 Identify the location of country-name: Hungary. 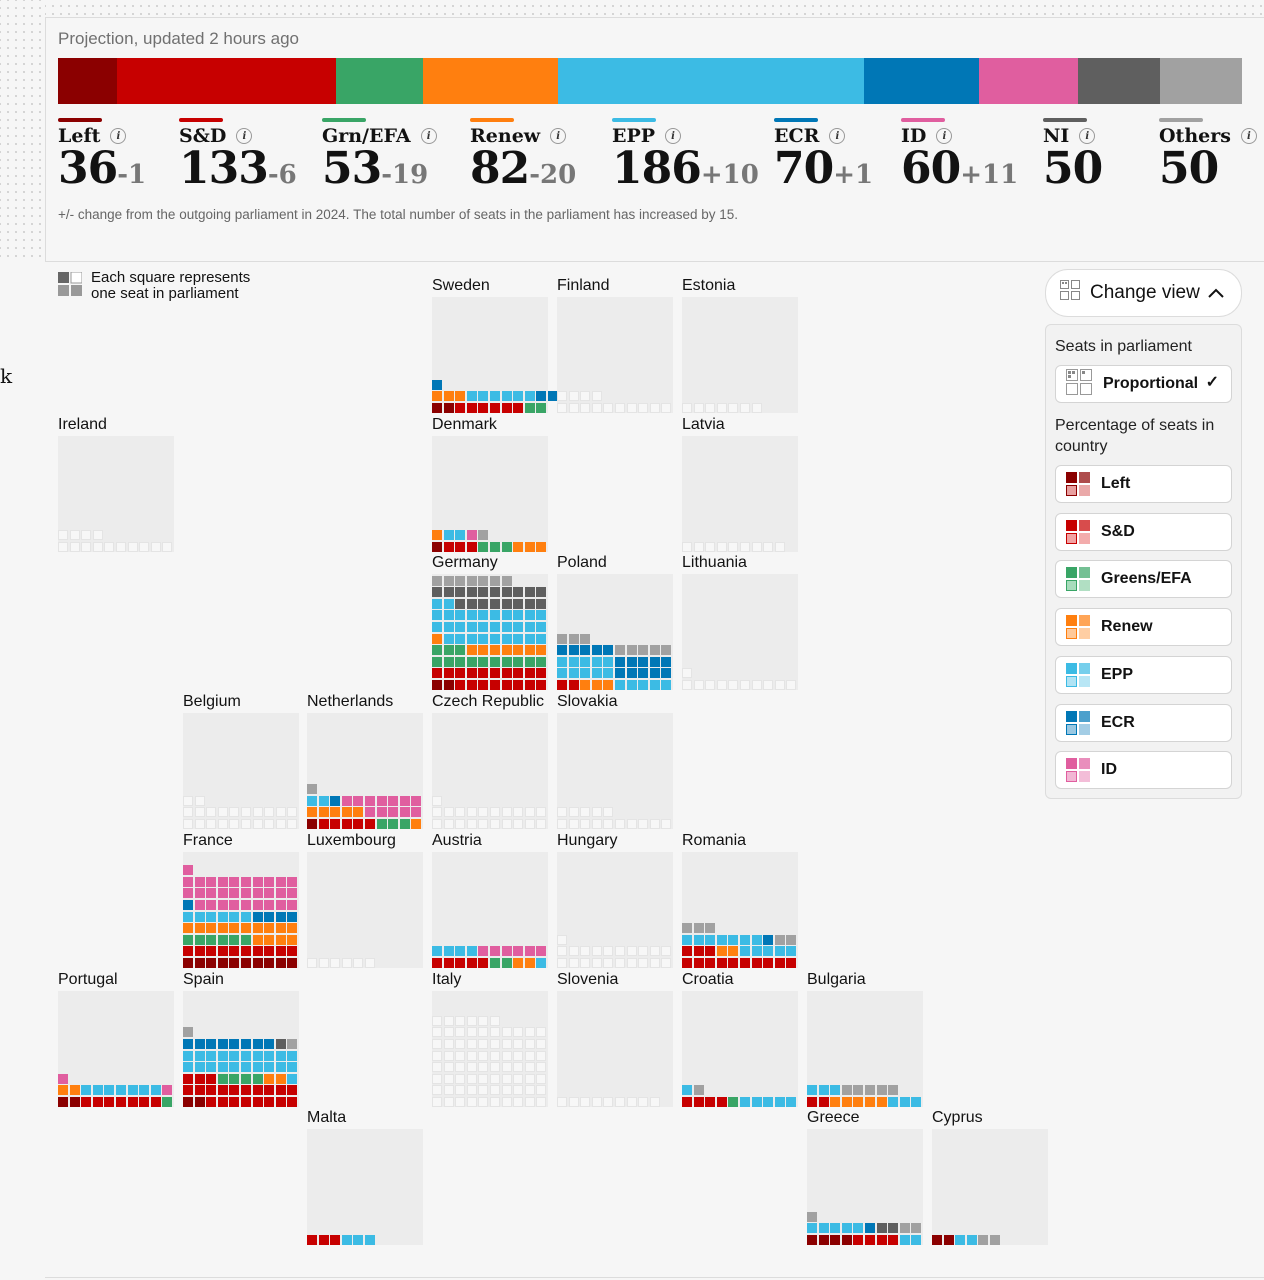
(587, 840).